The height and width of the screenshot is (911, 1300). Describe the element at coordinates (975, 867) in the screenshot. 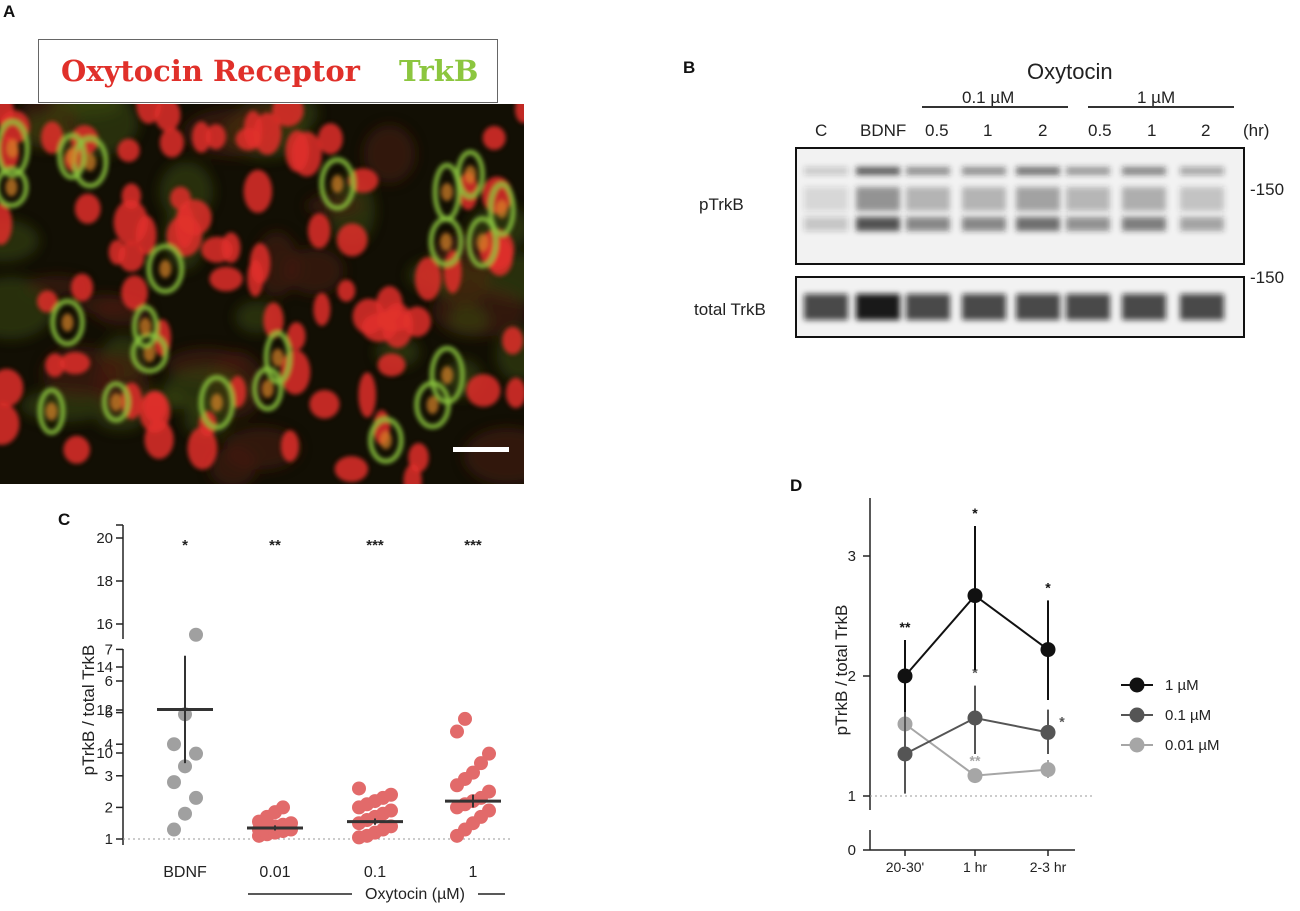

I see `x-category-label: 1 hr` at that location.